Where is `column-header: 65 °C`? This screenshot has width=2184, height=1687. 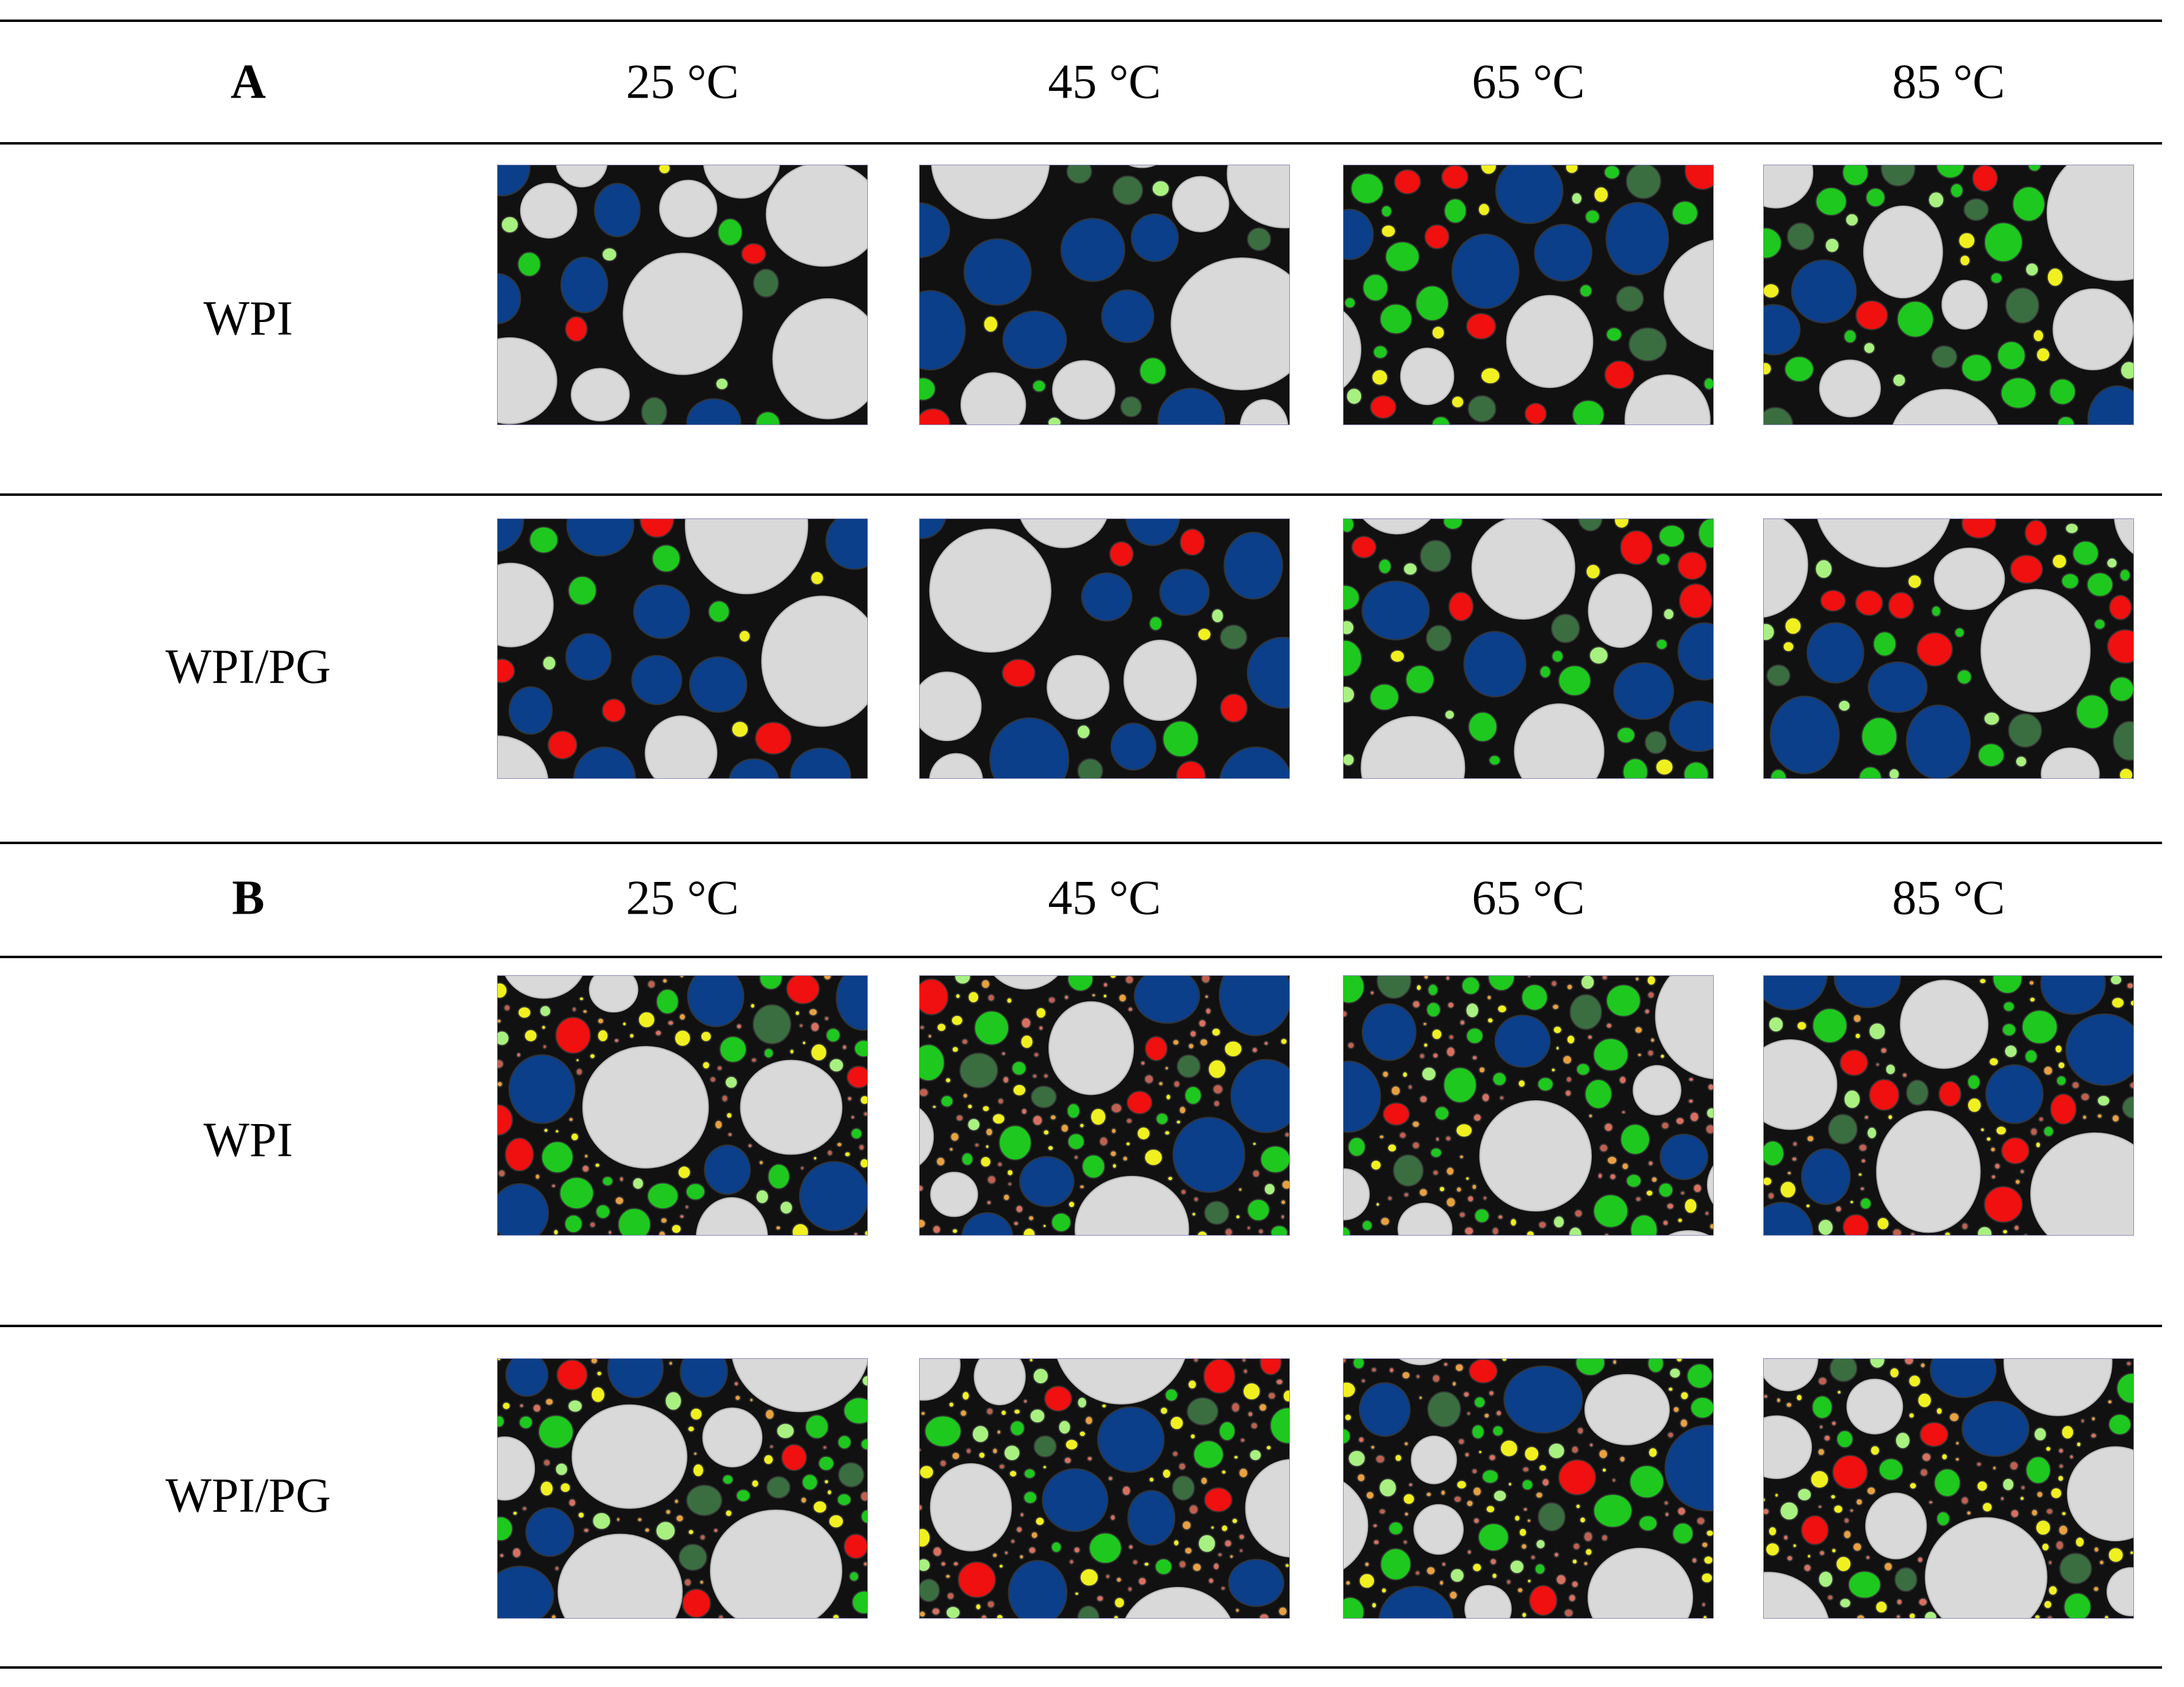 column-header: 65 °C is located at coordinates (1528, 82).